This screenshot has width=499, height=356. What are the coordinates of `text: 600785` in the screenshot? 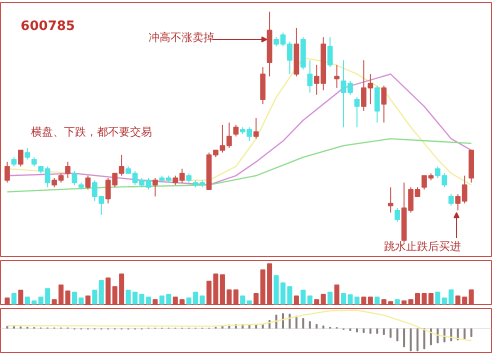 It's located at (47, 26).